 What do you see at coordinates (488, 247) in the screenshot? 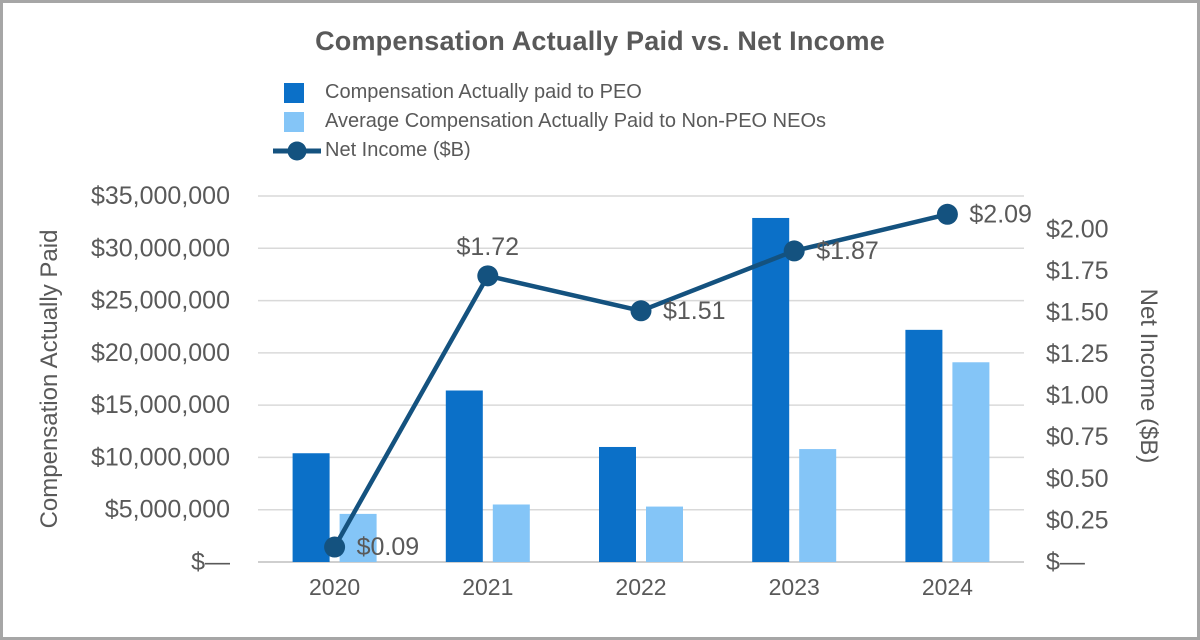
I see `net-income-data-label: $1.72` at bounding box center [488, 247].